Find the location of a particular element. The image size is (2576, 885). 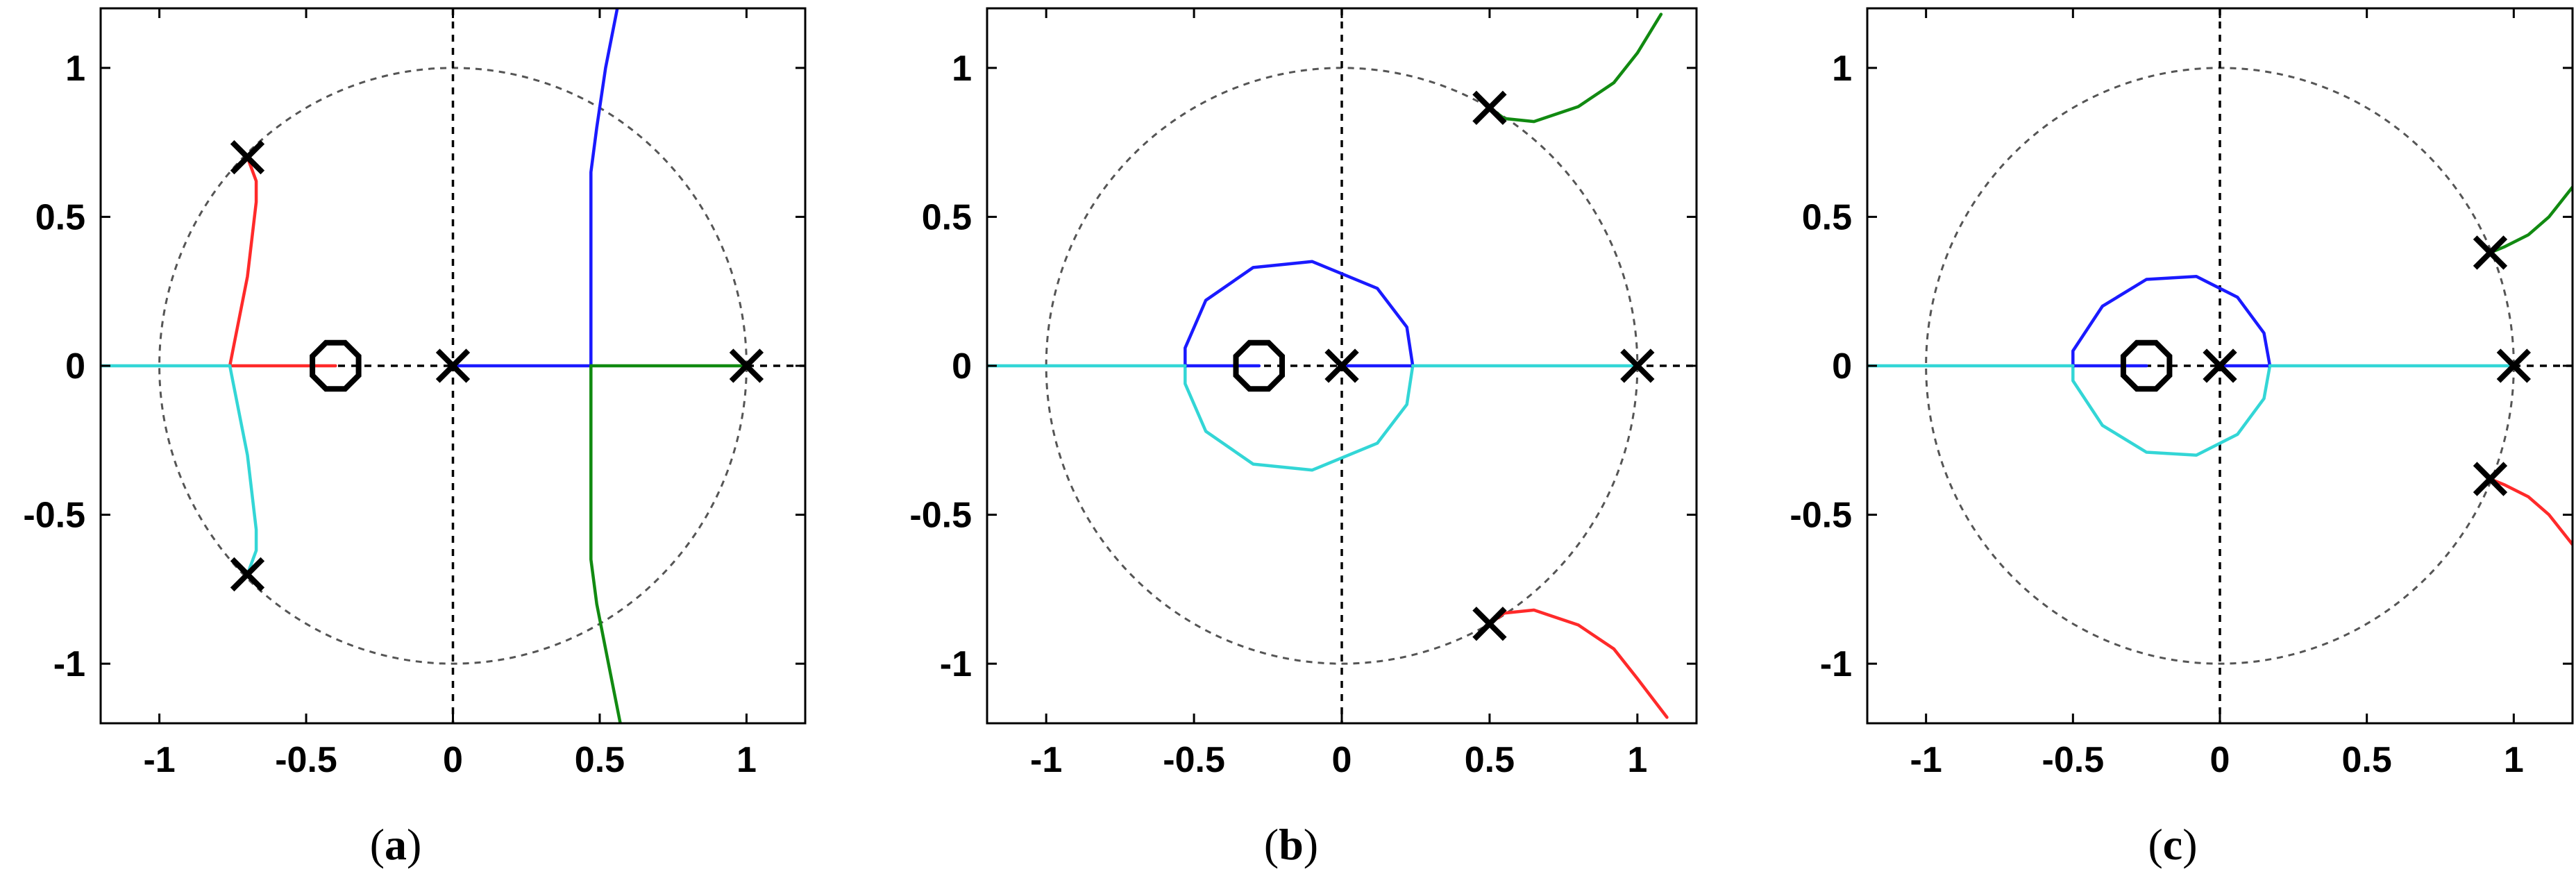

panel-caption: (b) is located at coordinates (1291, 844).